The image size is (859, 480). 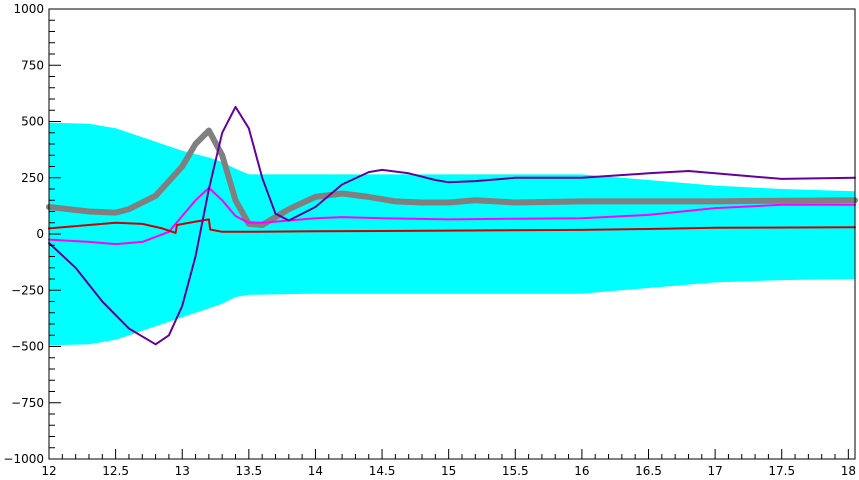 What do you see at coordinates (648, 471) in the screenshot?
I see `x-tick-label: 16.5` at bounding box center [648, 471].